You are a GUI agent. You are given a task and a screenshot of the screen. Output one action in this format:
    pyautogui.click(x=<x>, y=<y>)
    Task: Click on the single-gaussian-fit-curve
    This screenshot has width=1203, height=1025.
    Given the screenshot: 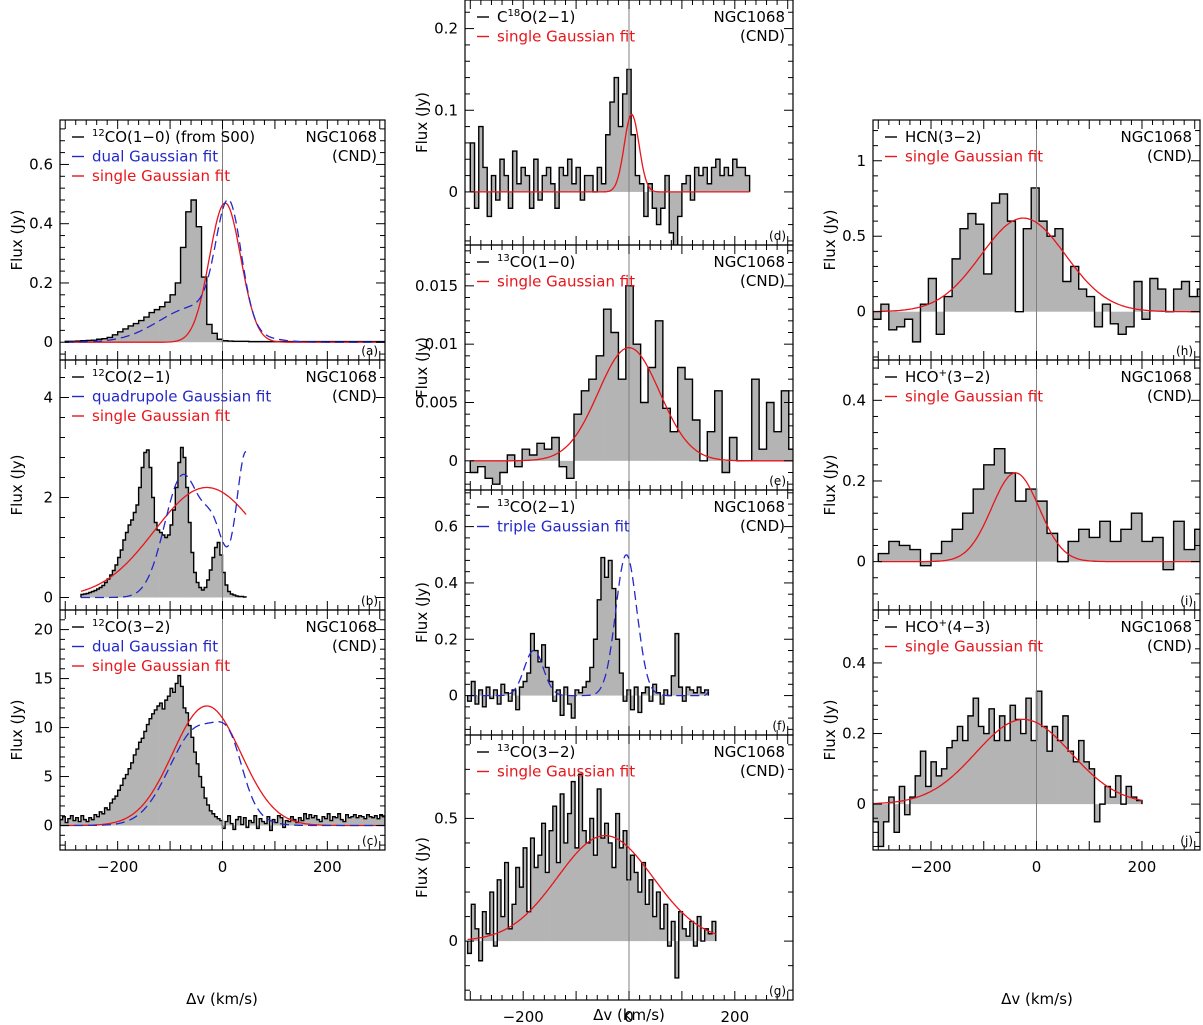 What is the action you would take?
    pyautogui.click(x=1036, y=265)
    